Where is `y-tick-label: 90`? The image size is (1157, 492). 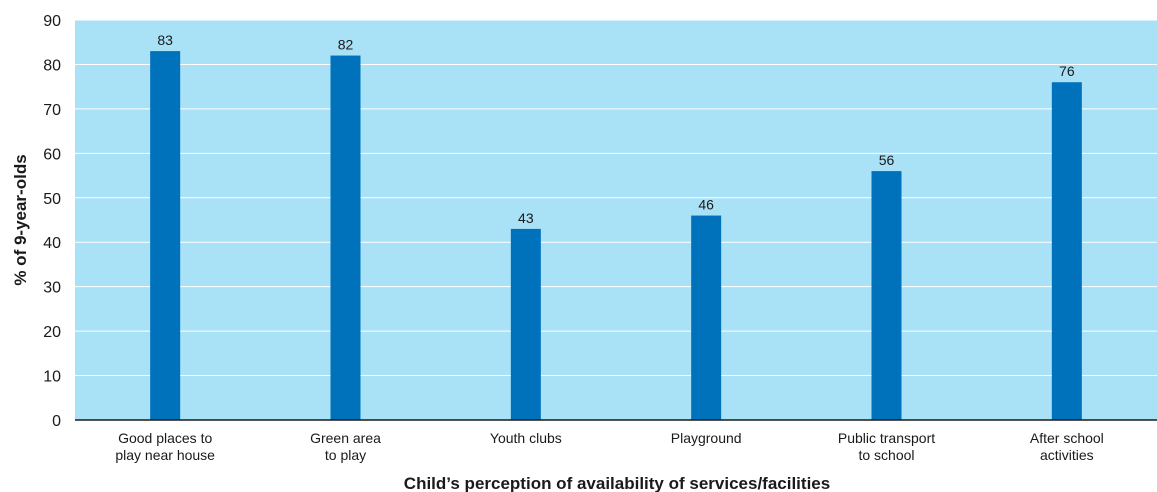 y-tick-label: 90 is located at coordinates (52, 21).